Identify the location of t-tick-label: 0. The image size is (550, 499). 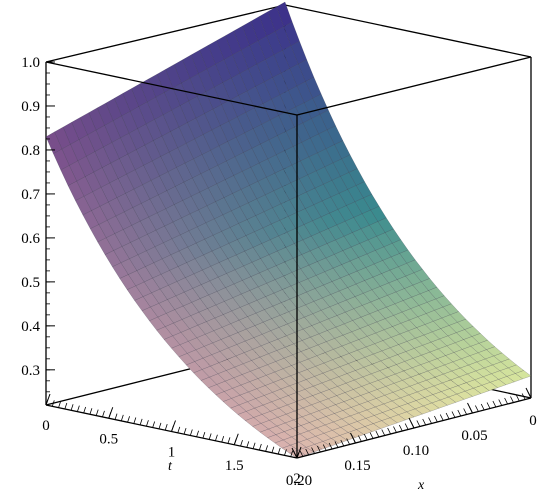
(46, 426).